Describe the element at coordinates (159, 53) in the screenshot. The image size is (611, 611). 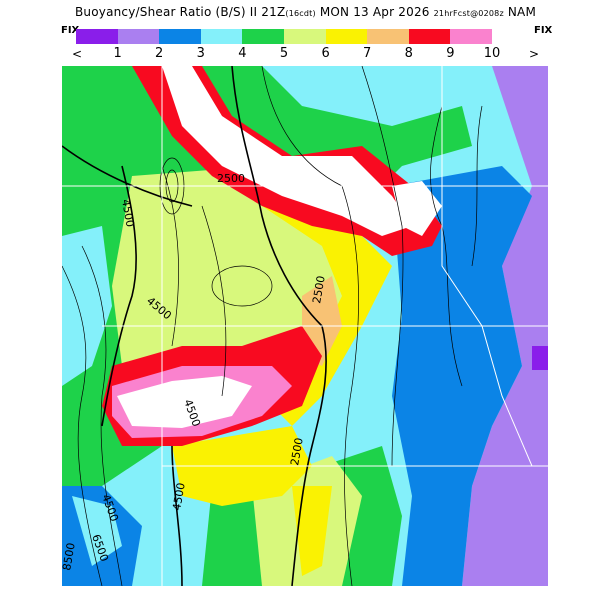
I see `scale-tick-label: 2` at that location.